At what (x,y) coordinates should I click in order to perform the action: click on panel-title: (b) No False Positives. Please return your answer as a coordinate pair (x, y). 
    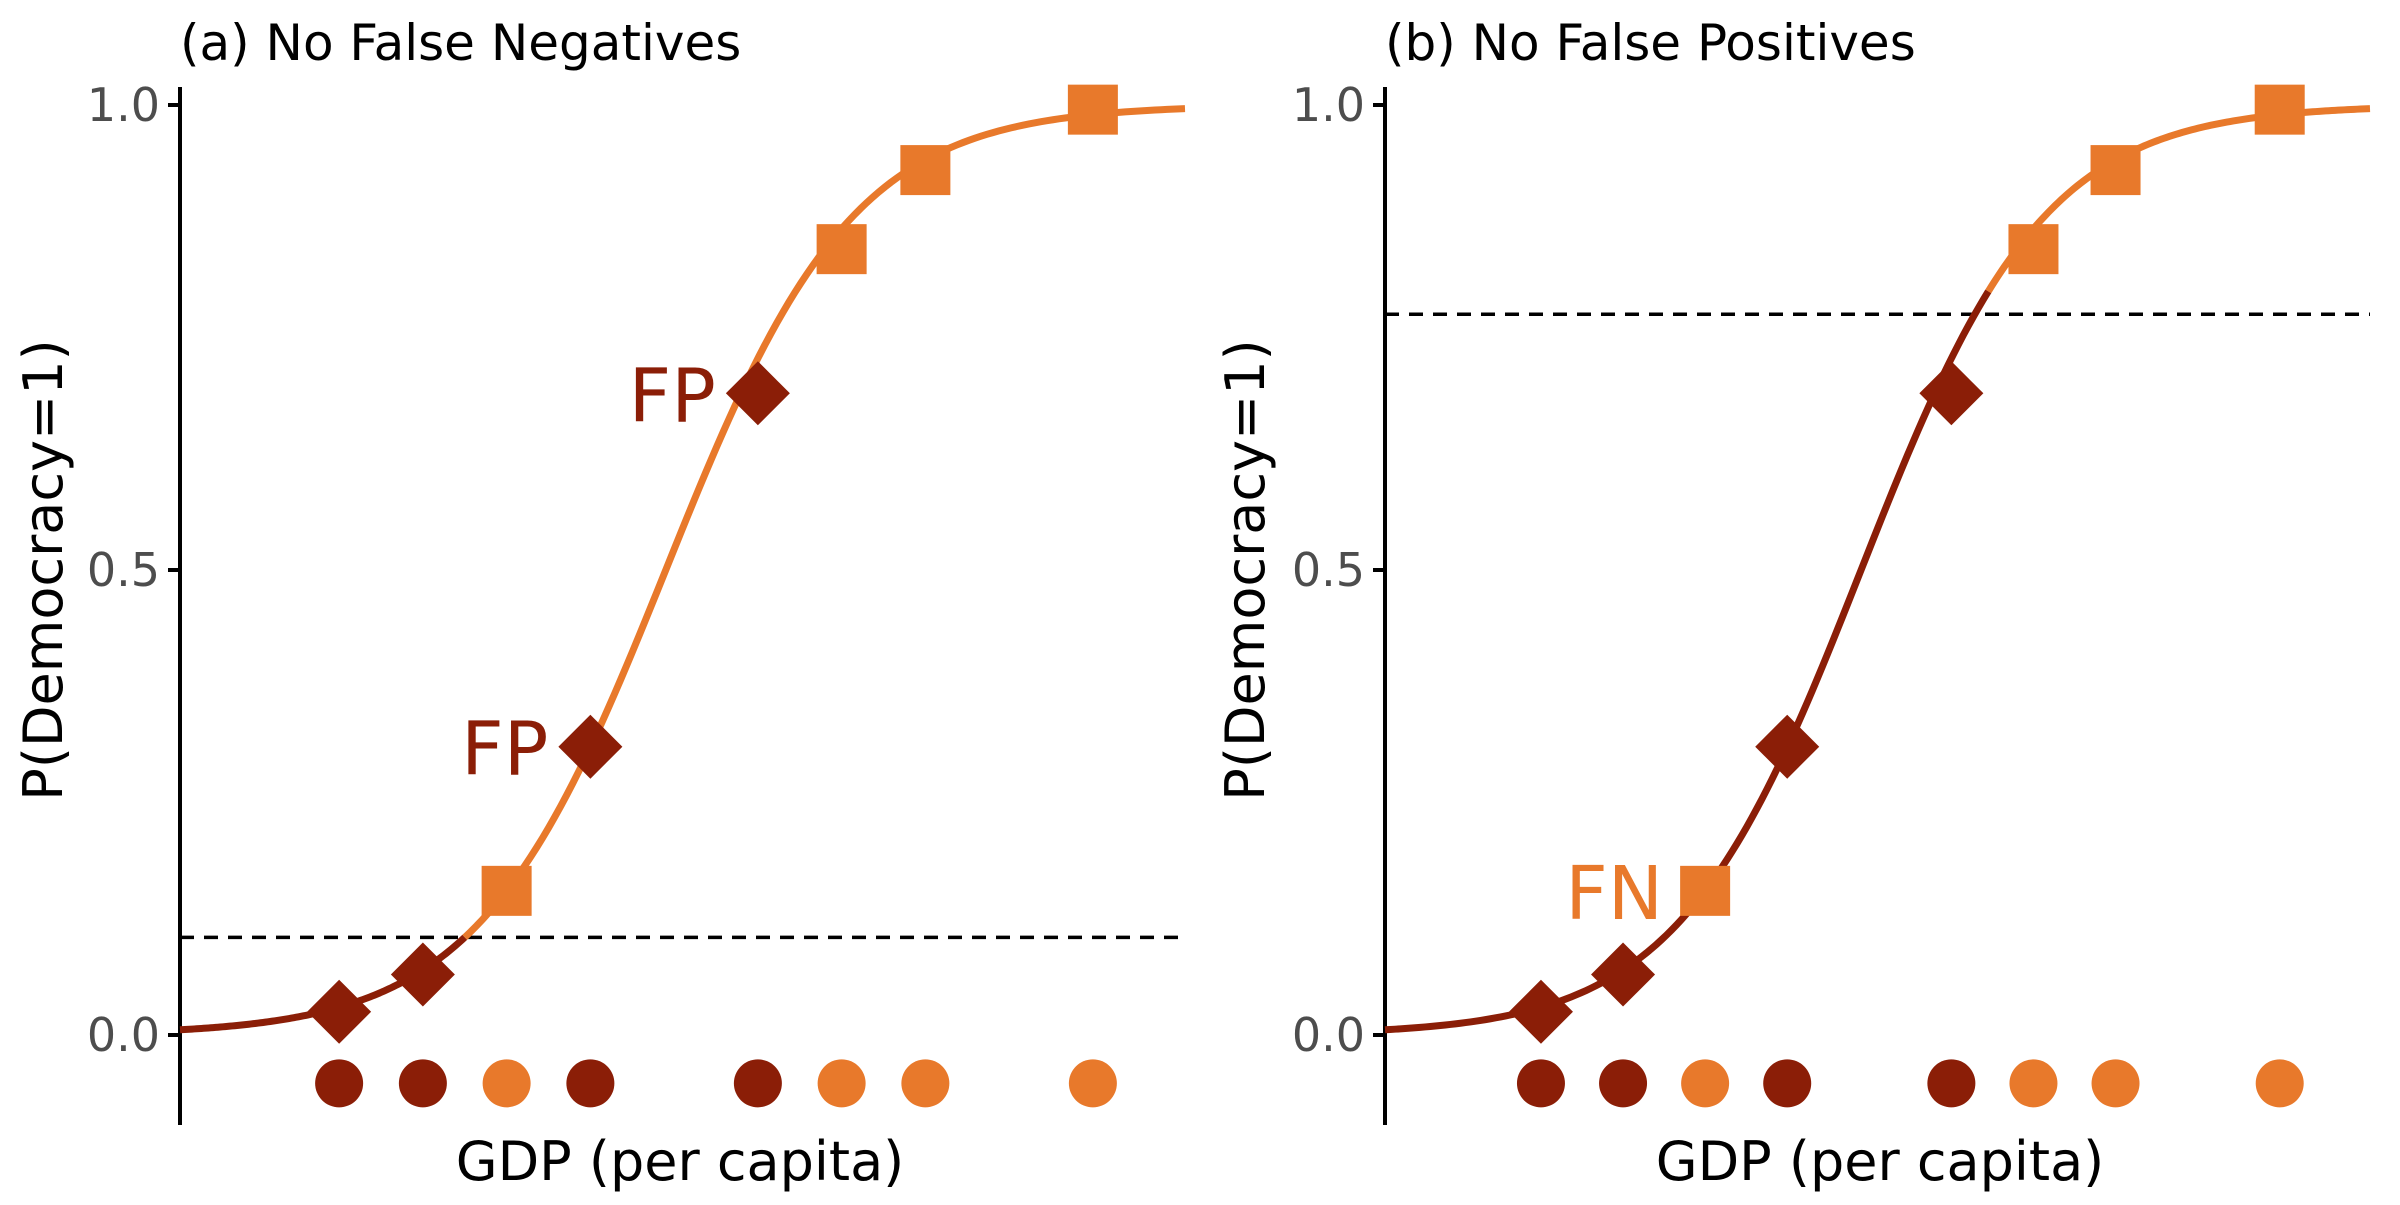
    Looking at the image, I should click on (1650, 43).